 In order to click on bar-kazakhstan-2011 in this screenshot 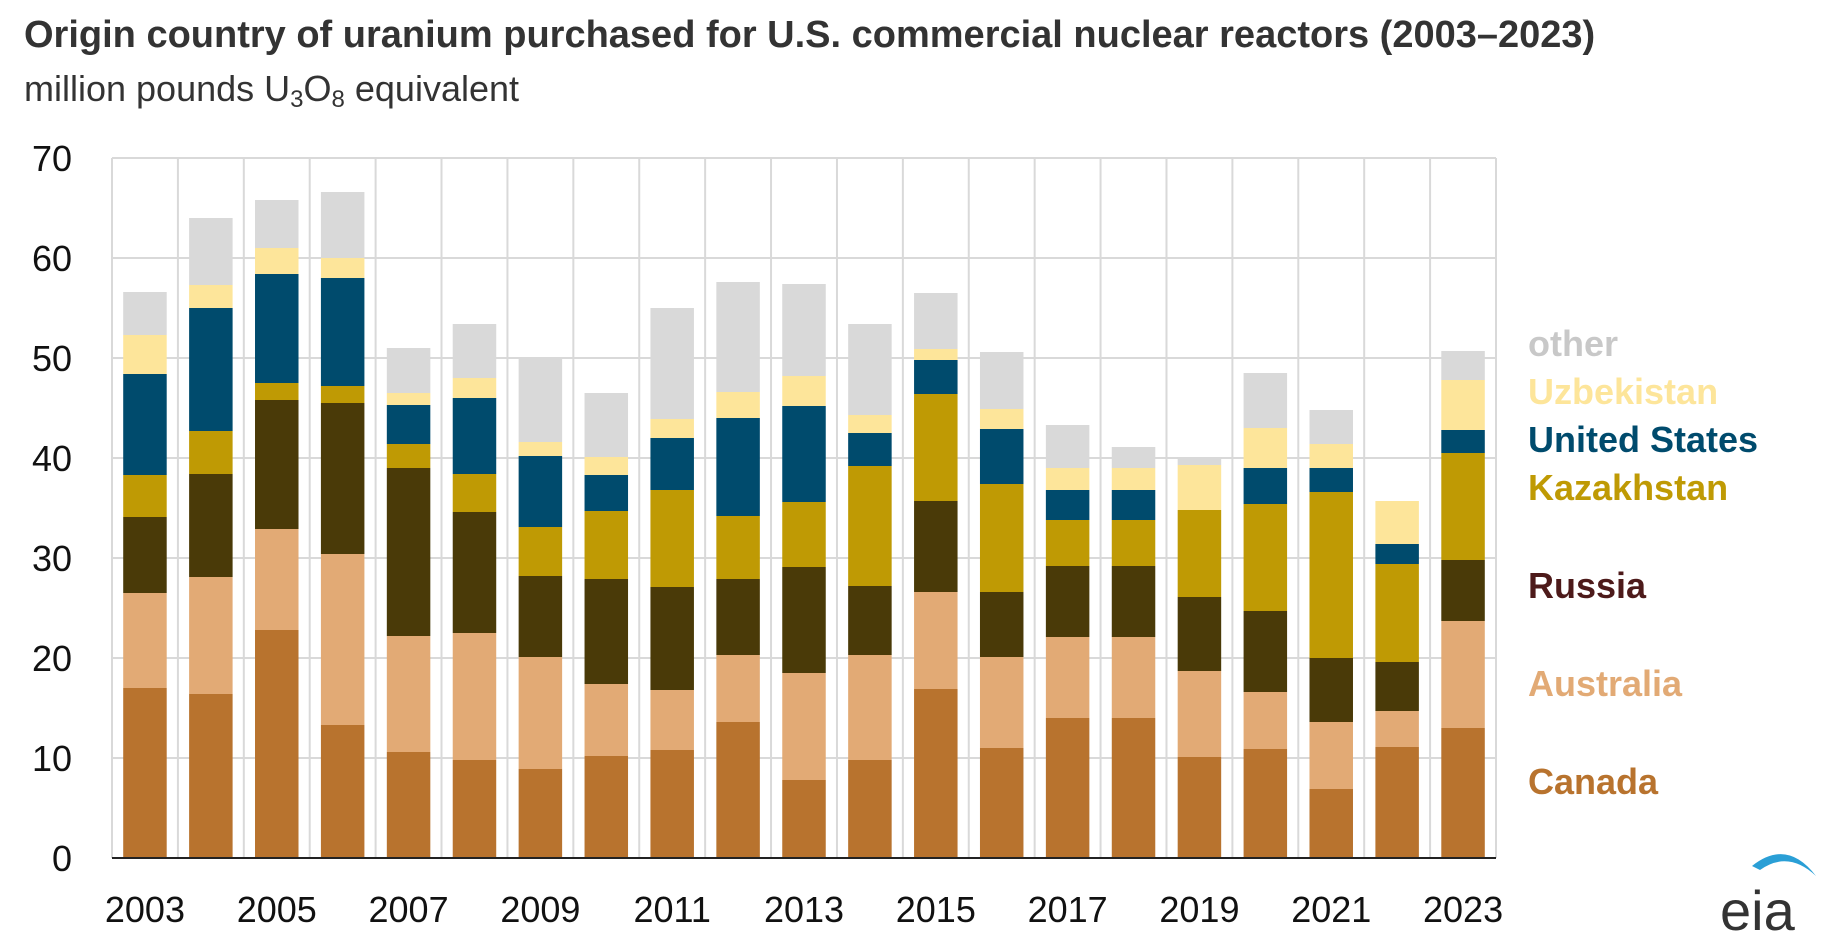, I will do `click(672, 538)`.